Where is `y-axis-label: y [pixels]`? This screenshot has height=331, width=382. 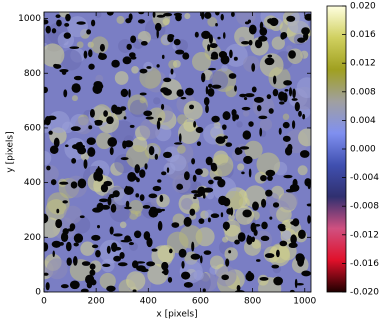 y-axis-label: y [pixels] is located at coordinates (11, 151).